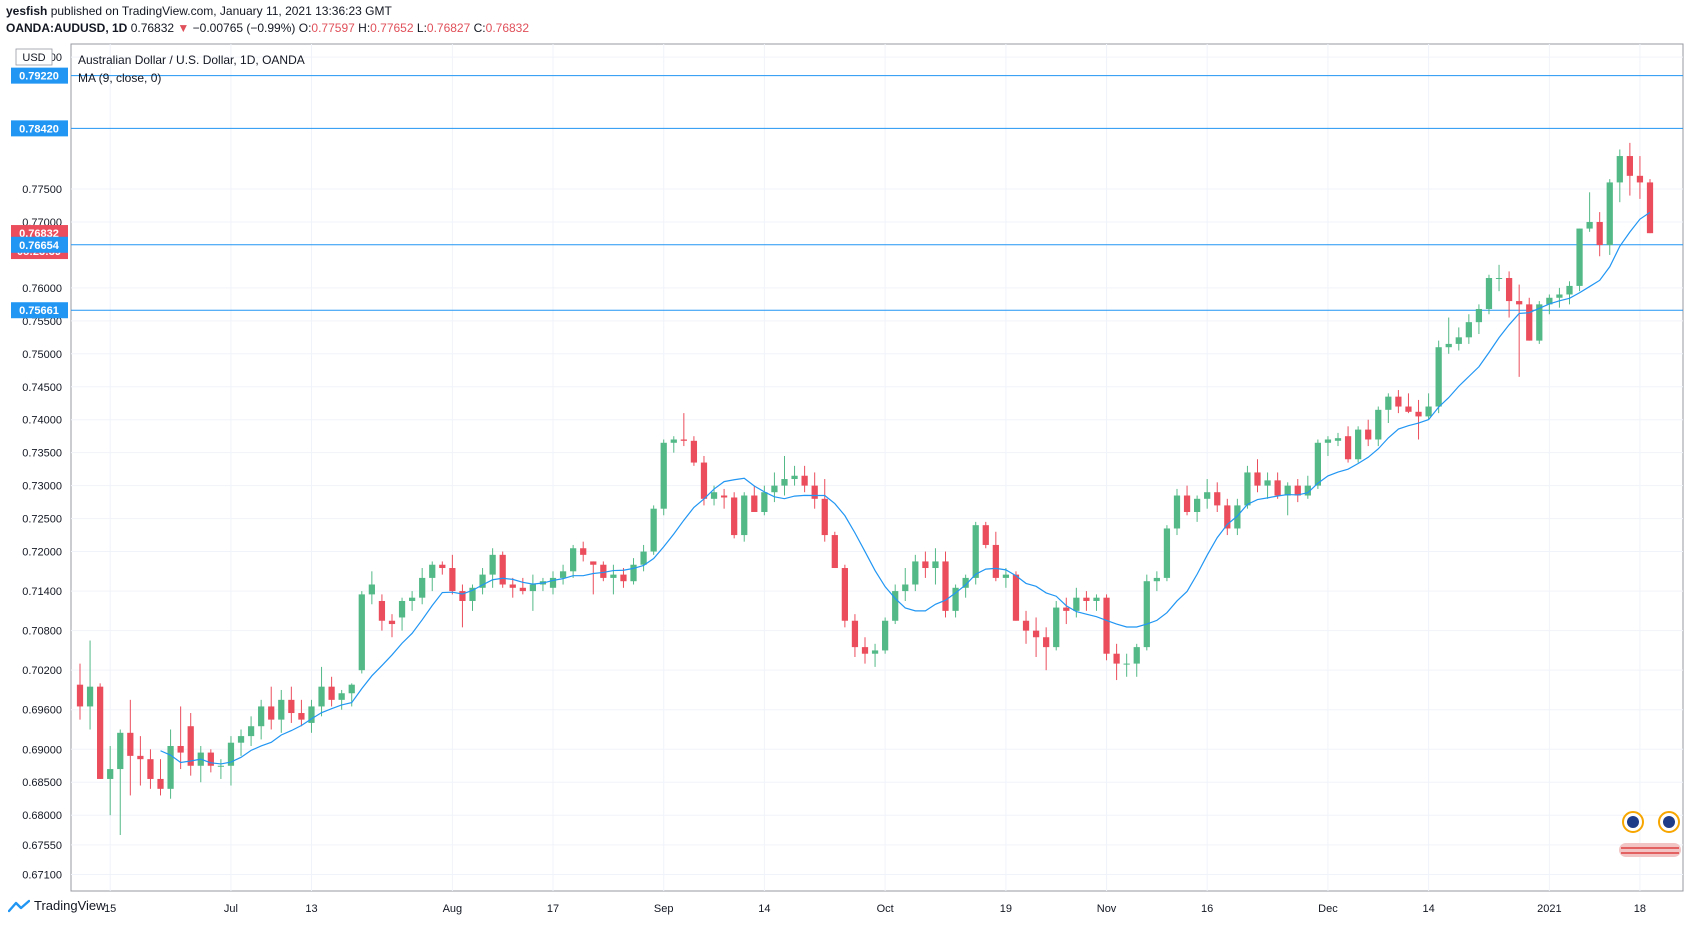 The width and height of the screenshot is (1688, 925). I want to click on down-arrow-icon: ▼, so click(183, 28).